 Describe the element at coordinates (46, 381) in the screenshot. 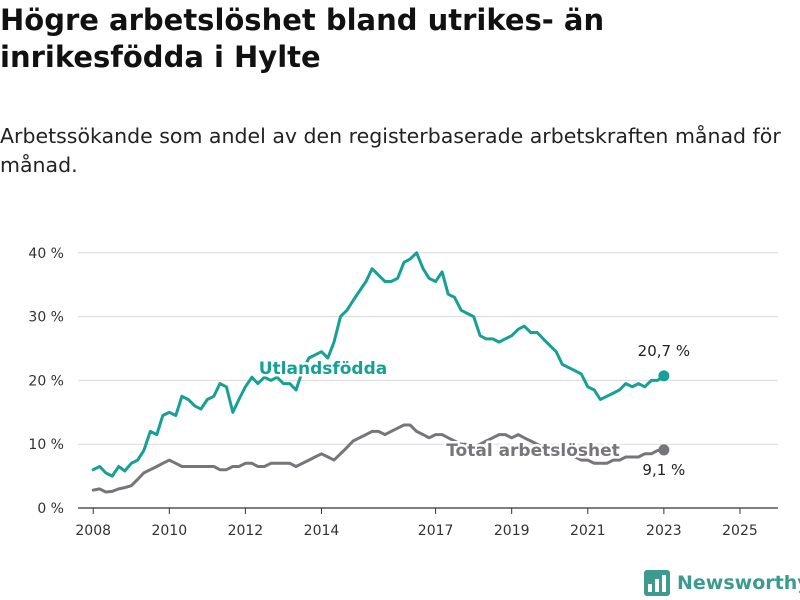

I see `y-tick-label: 20 %` at that location.